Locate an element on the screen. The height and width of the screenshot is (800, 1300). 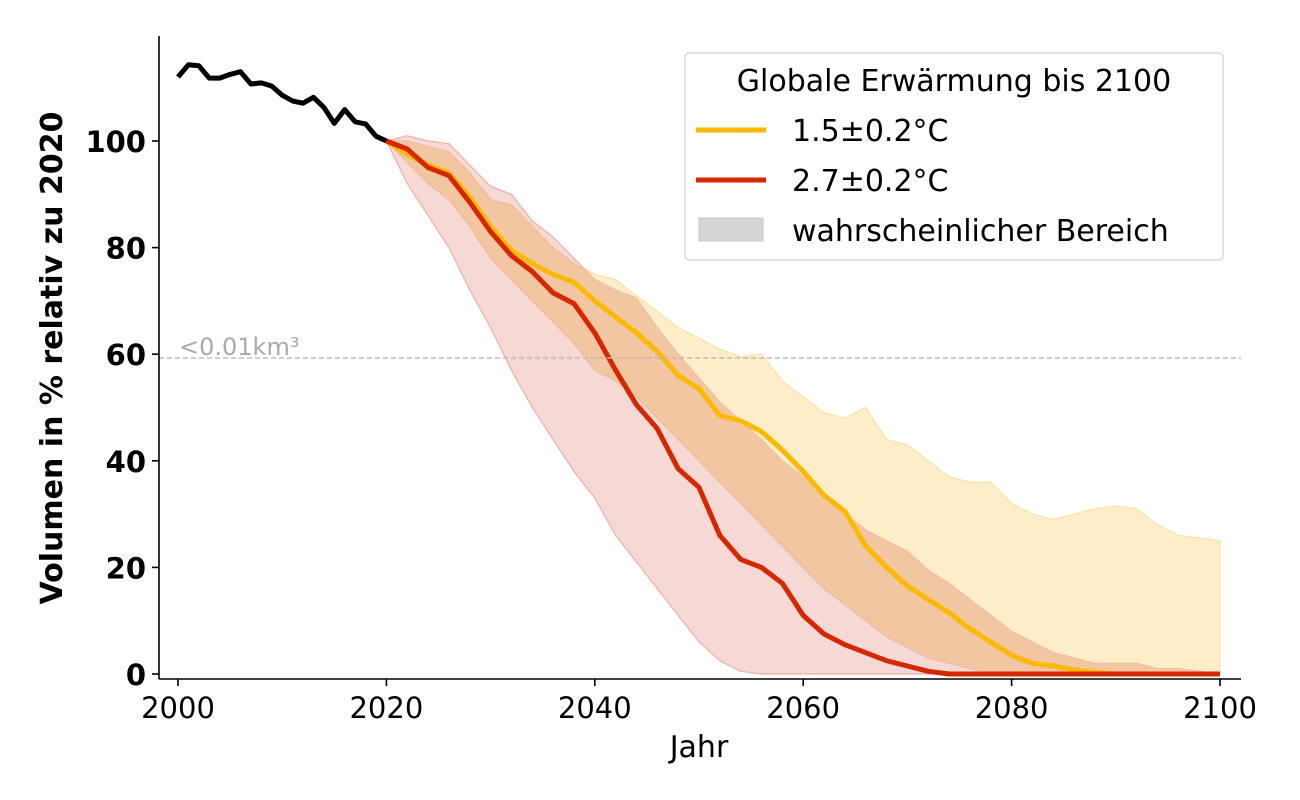
legend-label-1-5: 1.5±0.2°C is located at coordinates (870, 131).